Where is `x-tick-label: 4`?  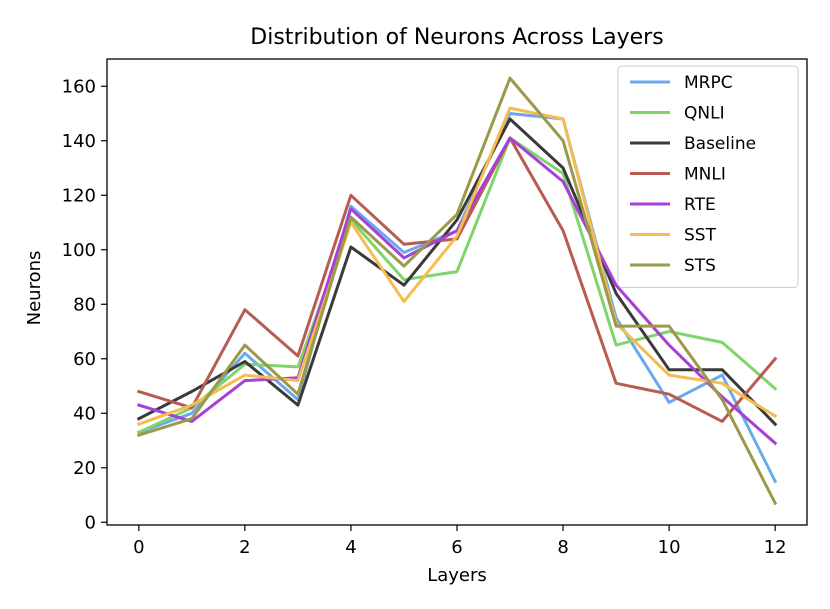
x-tick-label: 4 is located at coordinates (350, 547).